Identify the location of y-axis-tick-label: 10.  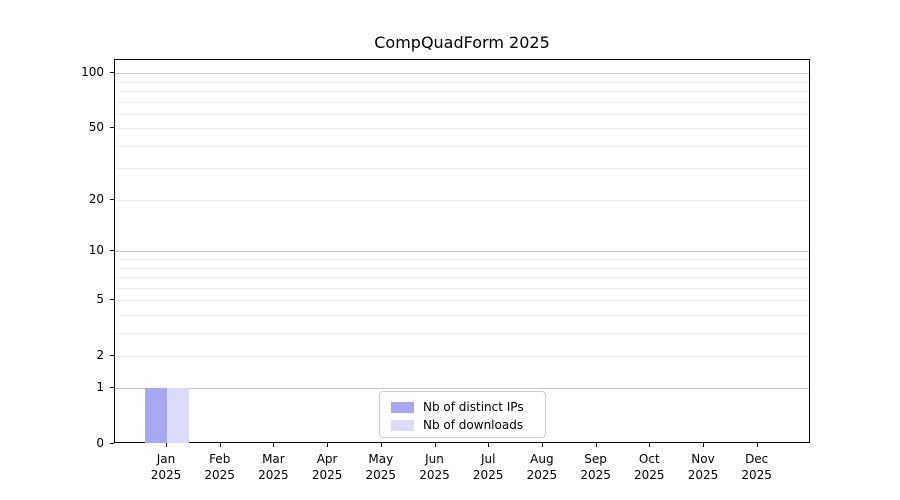
(96, 250).